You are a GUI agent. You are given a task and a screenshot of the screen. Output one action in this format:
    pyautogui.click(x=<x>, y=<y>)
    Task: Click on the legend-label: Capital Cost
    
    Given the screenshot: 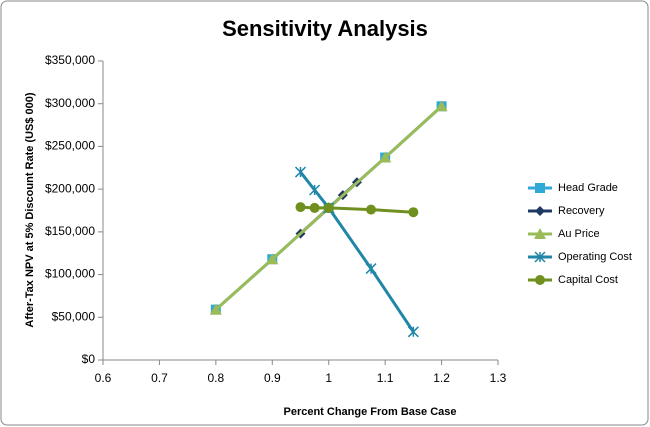 What is the action you would take?
    pyautogui.click(x=588, y=280)
    